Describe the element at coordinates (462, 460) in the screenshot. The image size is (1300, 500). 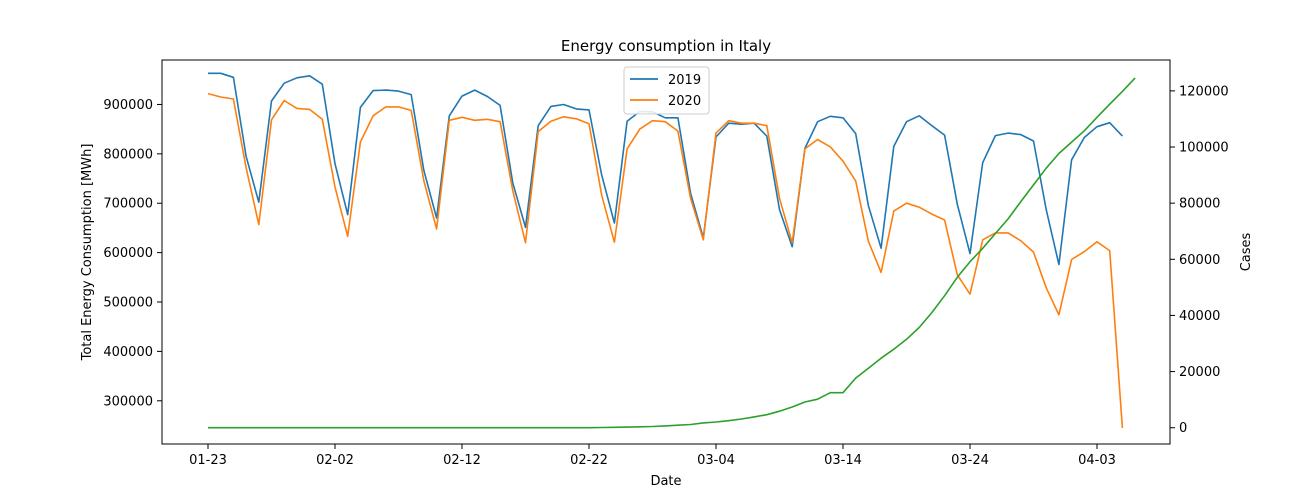
I see `x-tick-label: 02-12` at that location.